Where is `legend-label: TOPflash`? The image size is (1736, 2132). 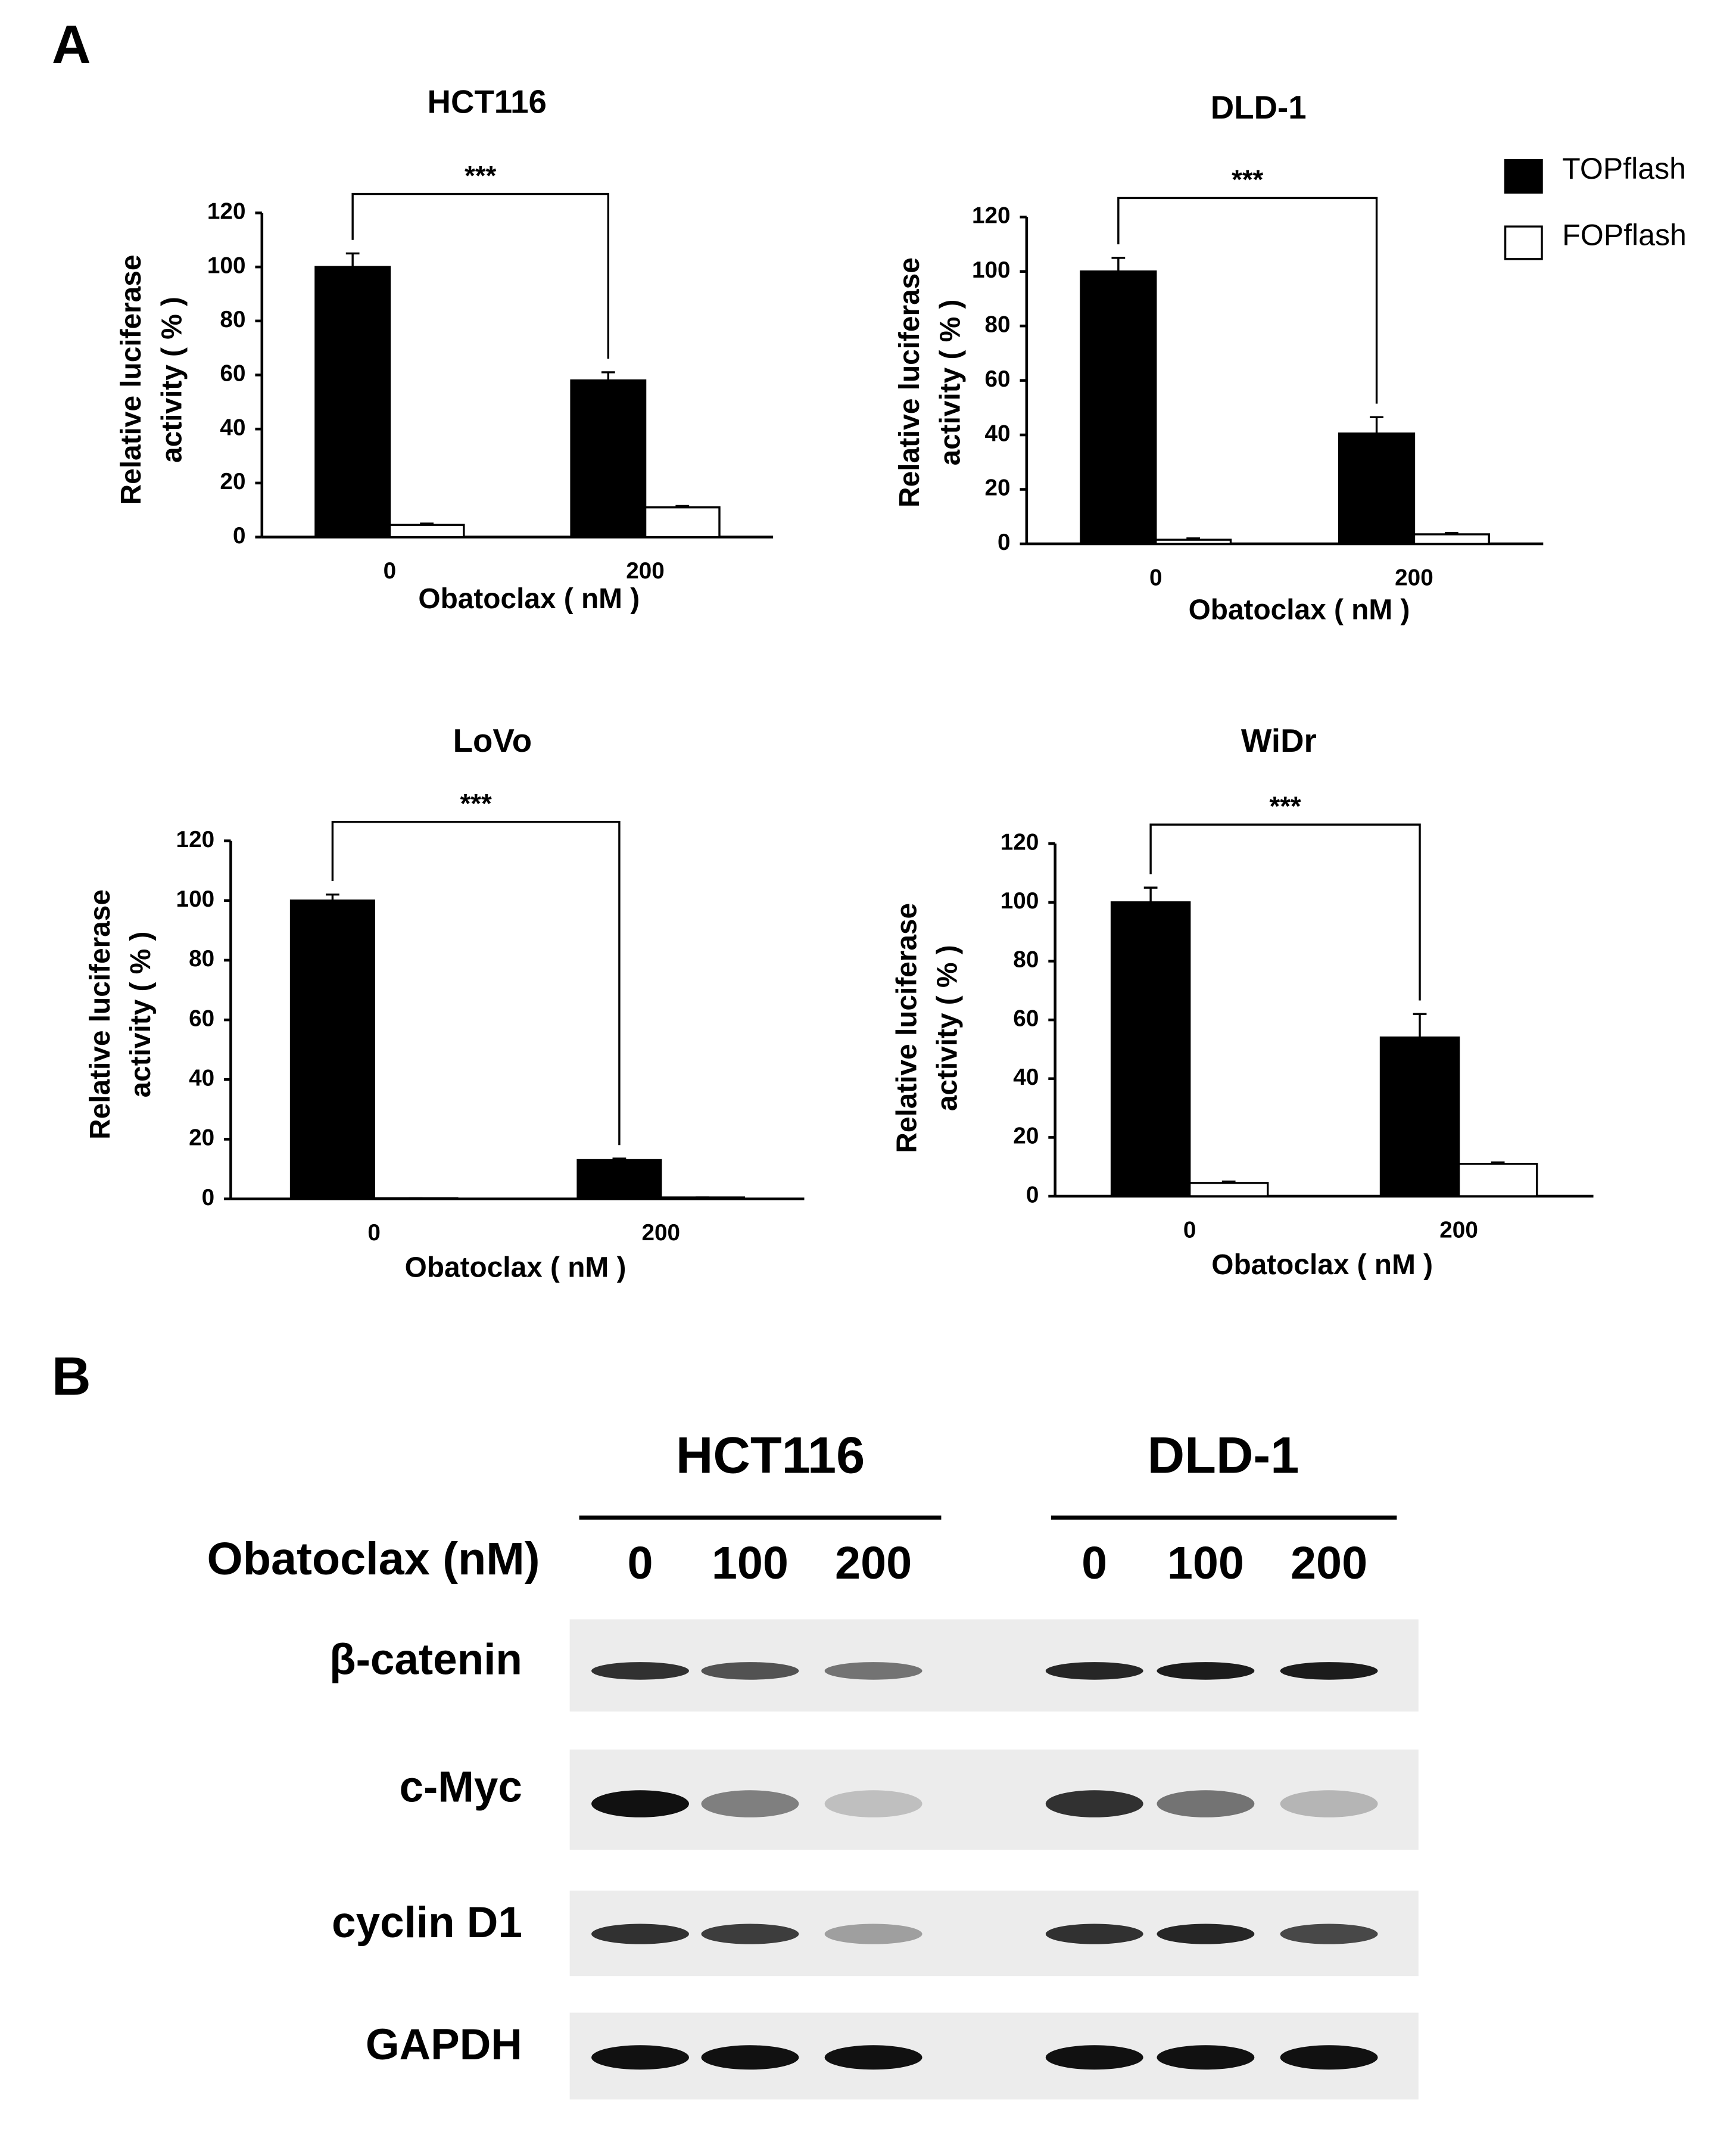 legend-label: TOPflash is located at coordinates (1624, 168).